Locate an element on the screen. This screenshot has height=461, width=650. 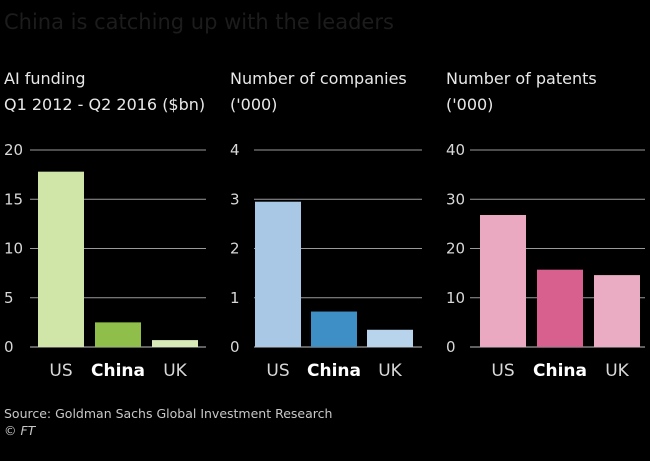
patents-ytick-label: 40 is located at coordinates (455, 150).